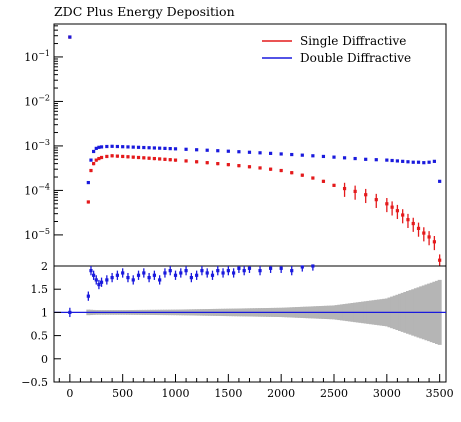 The width and height of the screenshot is (461, 422). What do you see at coordinates (336, 49) in the screenshot?
I see `legend: Single Diffractive Double Diffractive` at bounding box center [336, 49].